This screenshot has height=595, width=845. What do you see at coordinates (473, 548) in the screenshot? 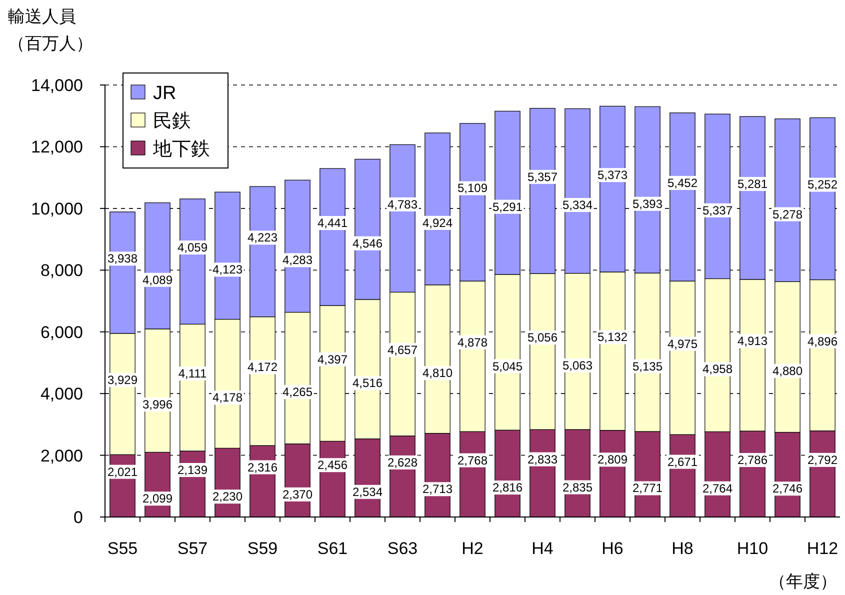
I see `x-tick-label: H2` at bounding box center [473, 548].